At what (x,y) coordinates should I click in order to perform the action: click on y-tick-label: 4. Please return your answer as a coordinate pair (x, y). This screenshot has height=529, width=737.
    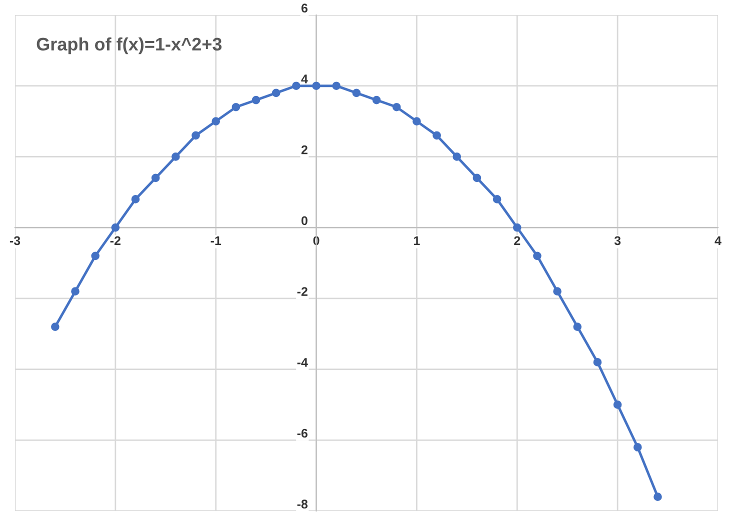
    Looking at the image, I should click on (304, 79).